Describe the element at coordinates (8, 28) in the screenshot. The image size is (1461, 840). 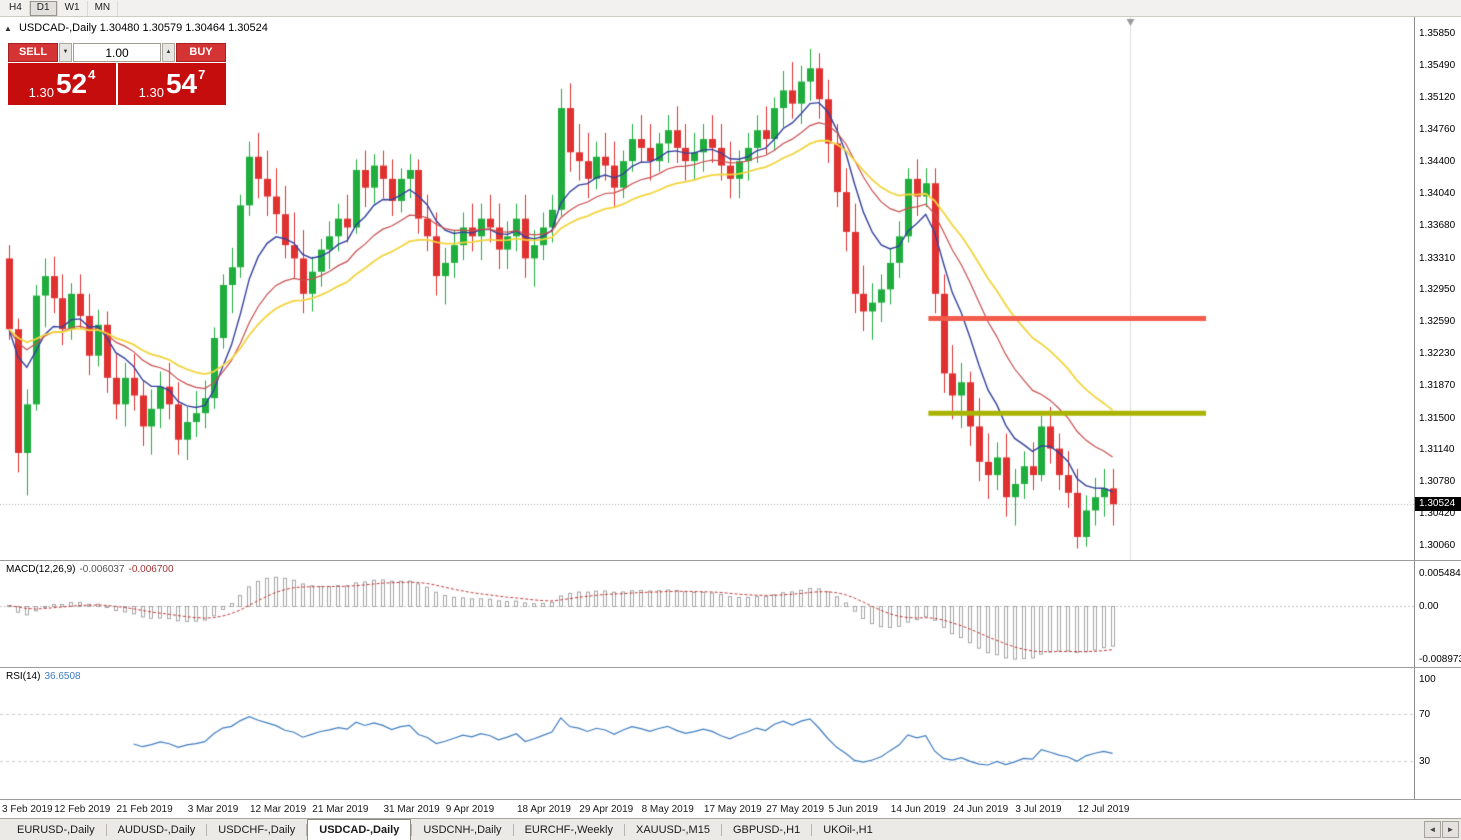
I see `one-click-panel-toggle-icon: ▲` at that location.